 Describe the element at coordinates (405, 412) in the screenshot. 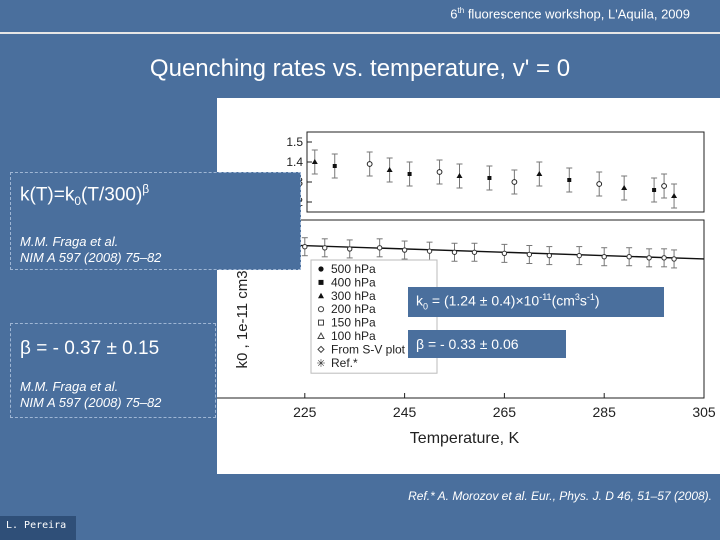

I see `x-tick-label: 245` at that location.